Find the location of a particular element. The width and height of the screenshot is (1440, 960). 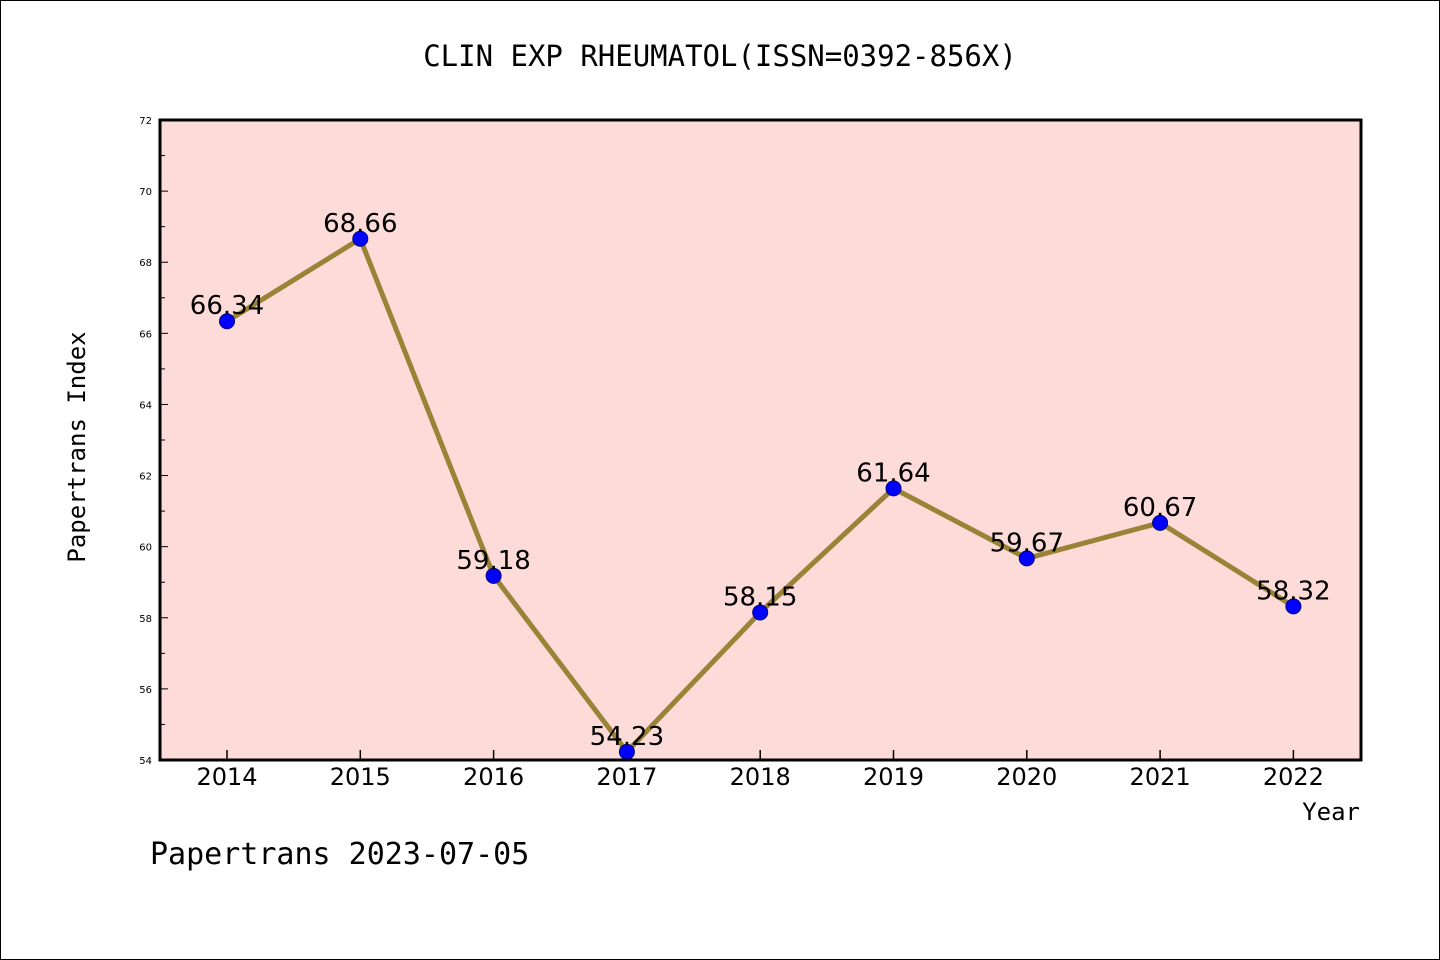

y-tick-label: 72 is located at coordinates (145, 121).